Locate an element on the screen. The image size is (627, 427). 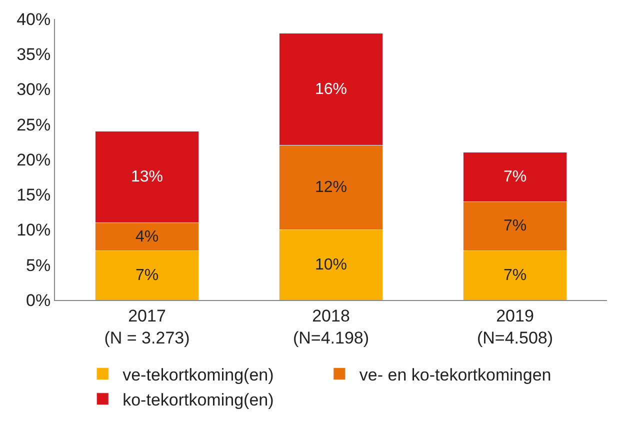
y-tick-label: 0% is located at coordinates (38, 300).